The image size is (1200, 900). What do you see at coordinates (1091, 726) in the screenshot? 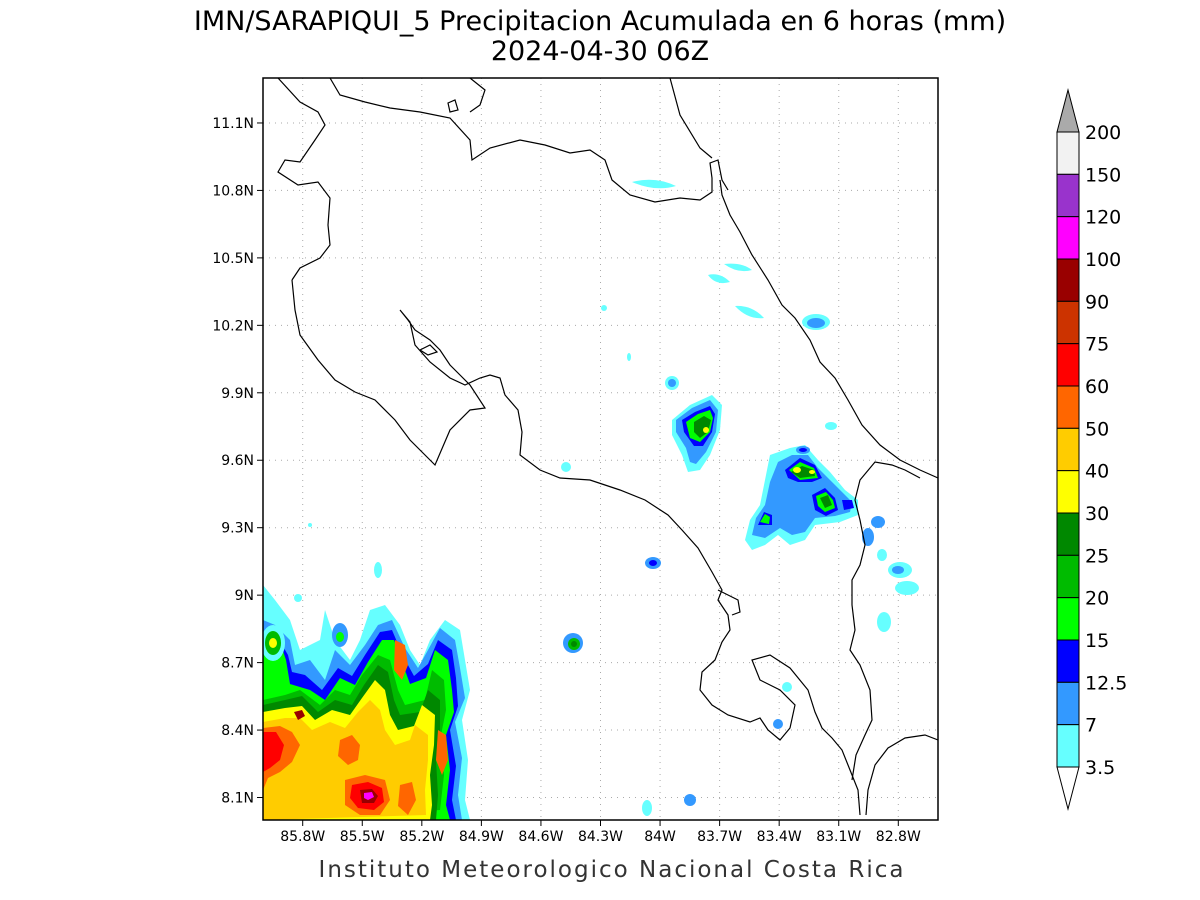
I see `colorbar-label: 7` at bounding box center [1091, 726].